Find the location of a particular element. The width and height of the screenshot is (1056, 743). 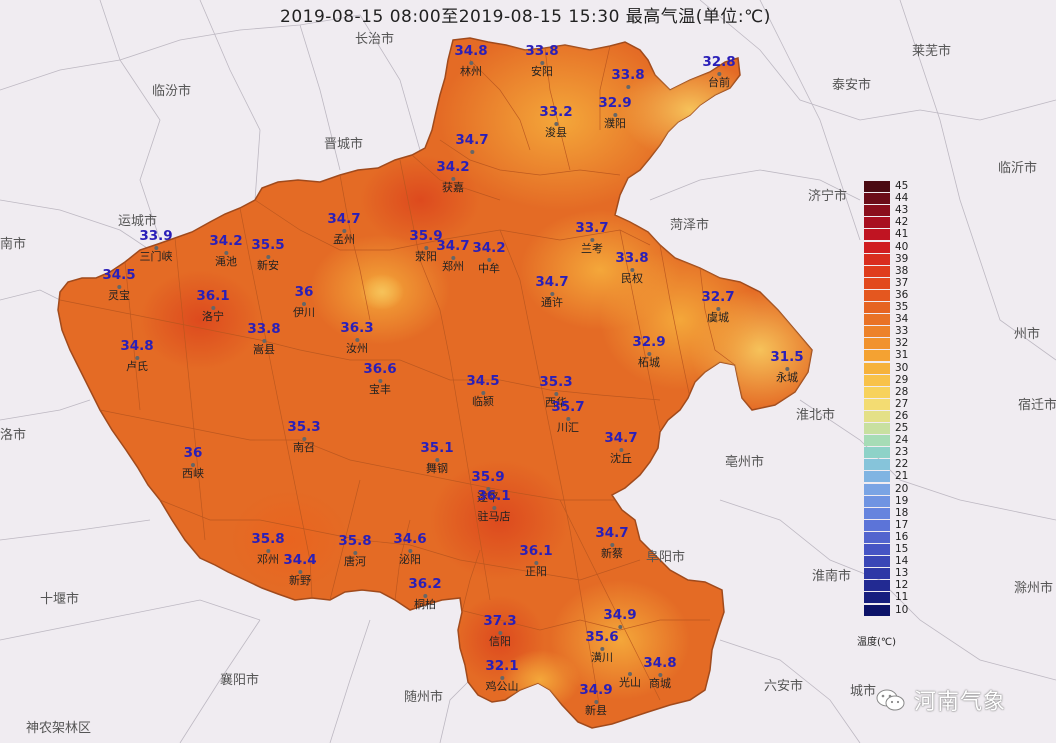

station-temperature: 37.3 is located at coordinates (500, 621).